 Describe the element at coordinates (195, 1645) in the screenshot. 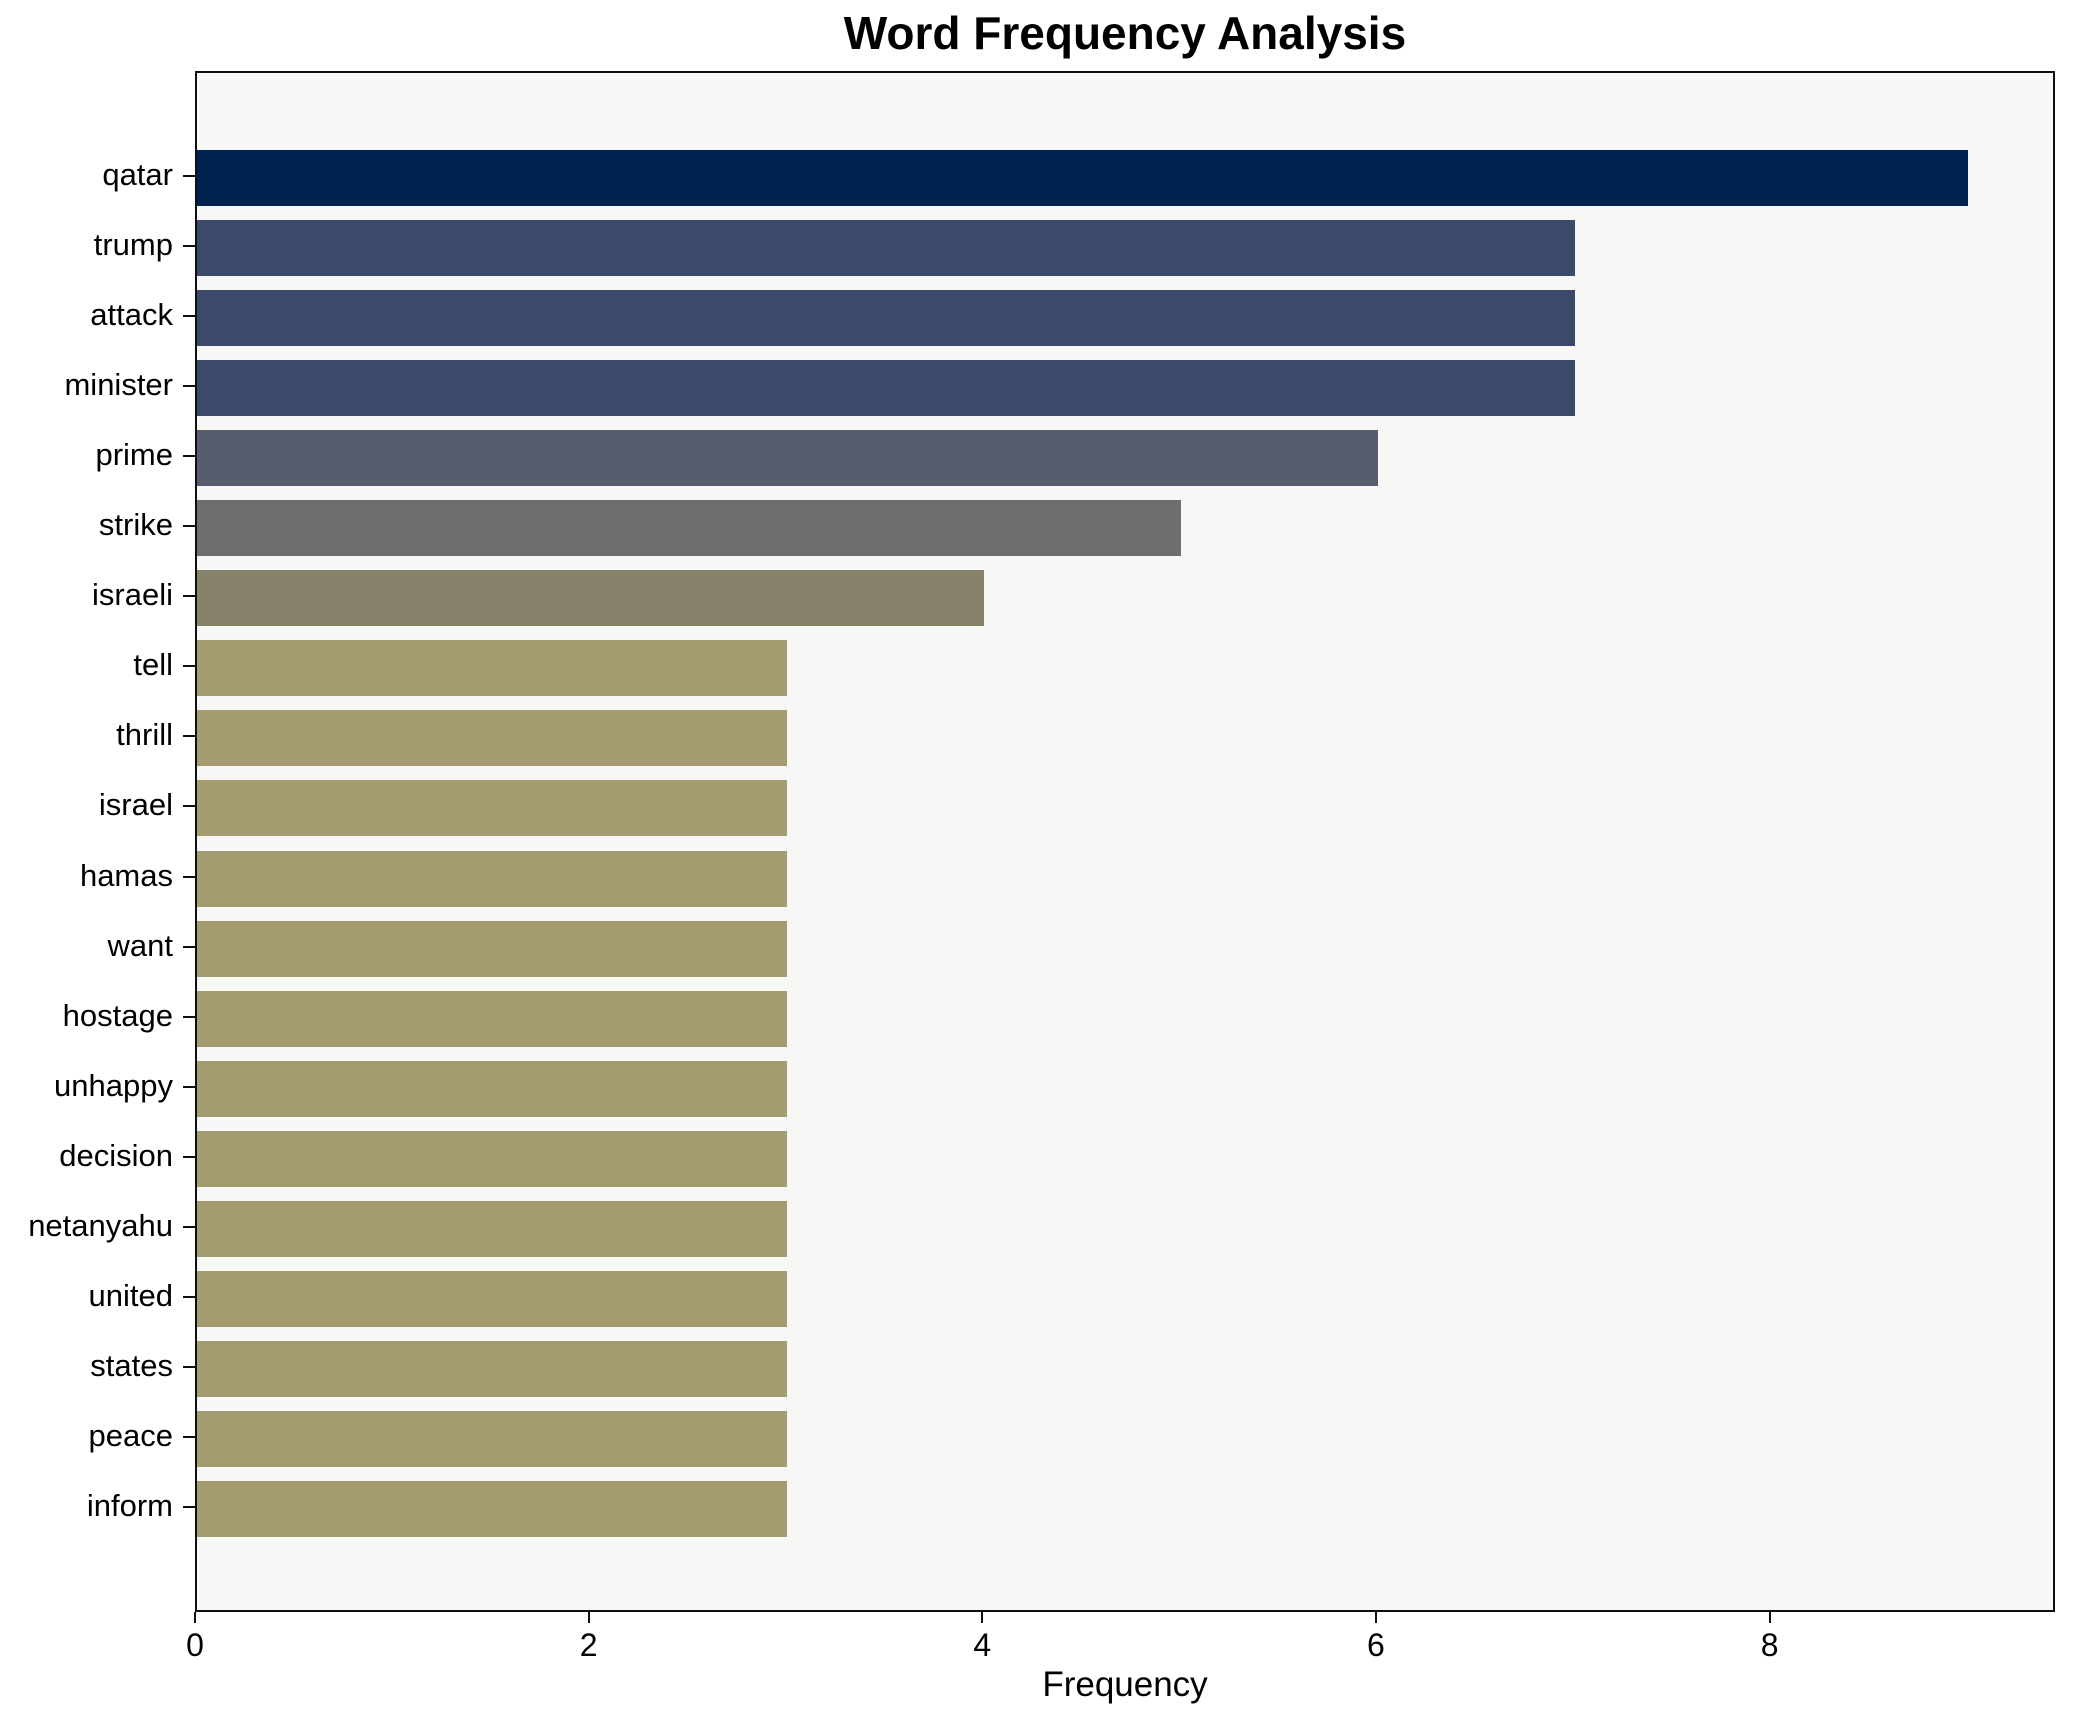

I see `xtick-label-0: 0` at that location.